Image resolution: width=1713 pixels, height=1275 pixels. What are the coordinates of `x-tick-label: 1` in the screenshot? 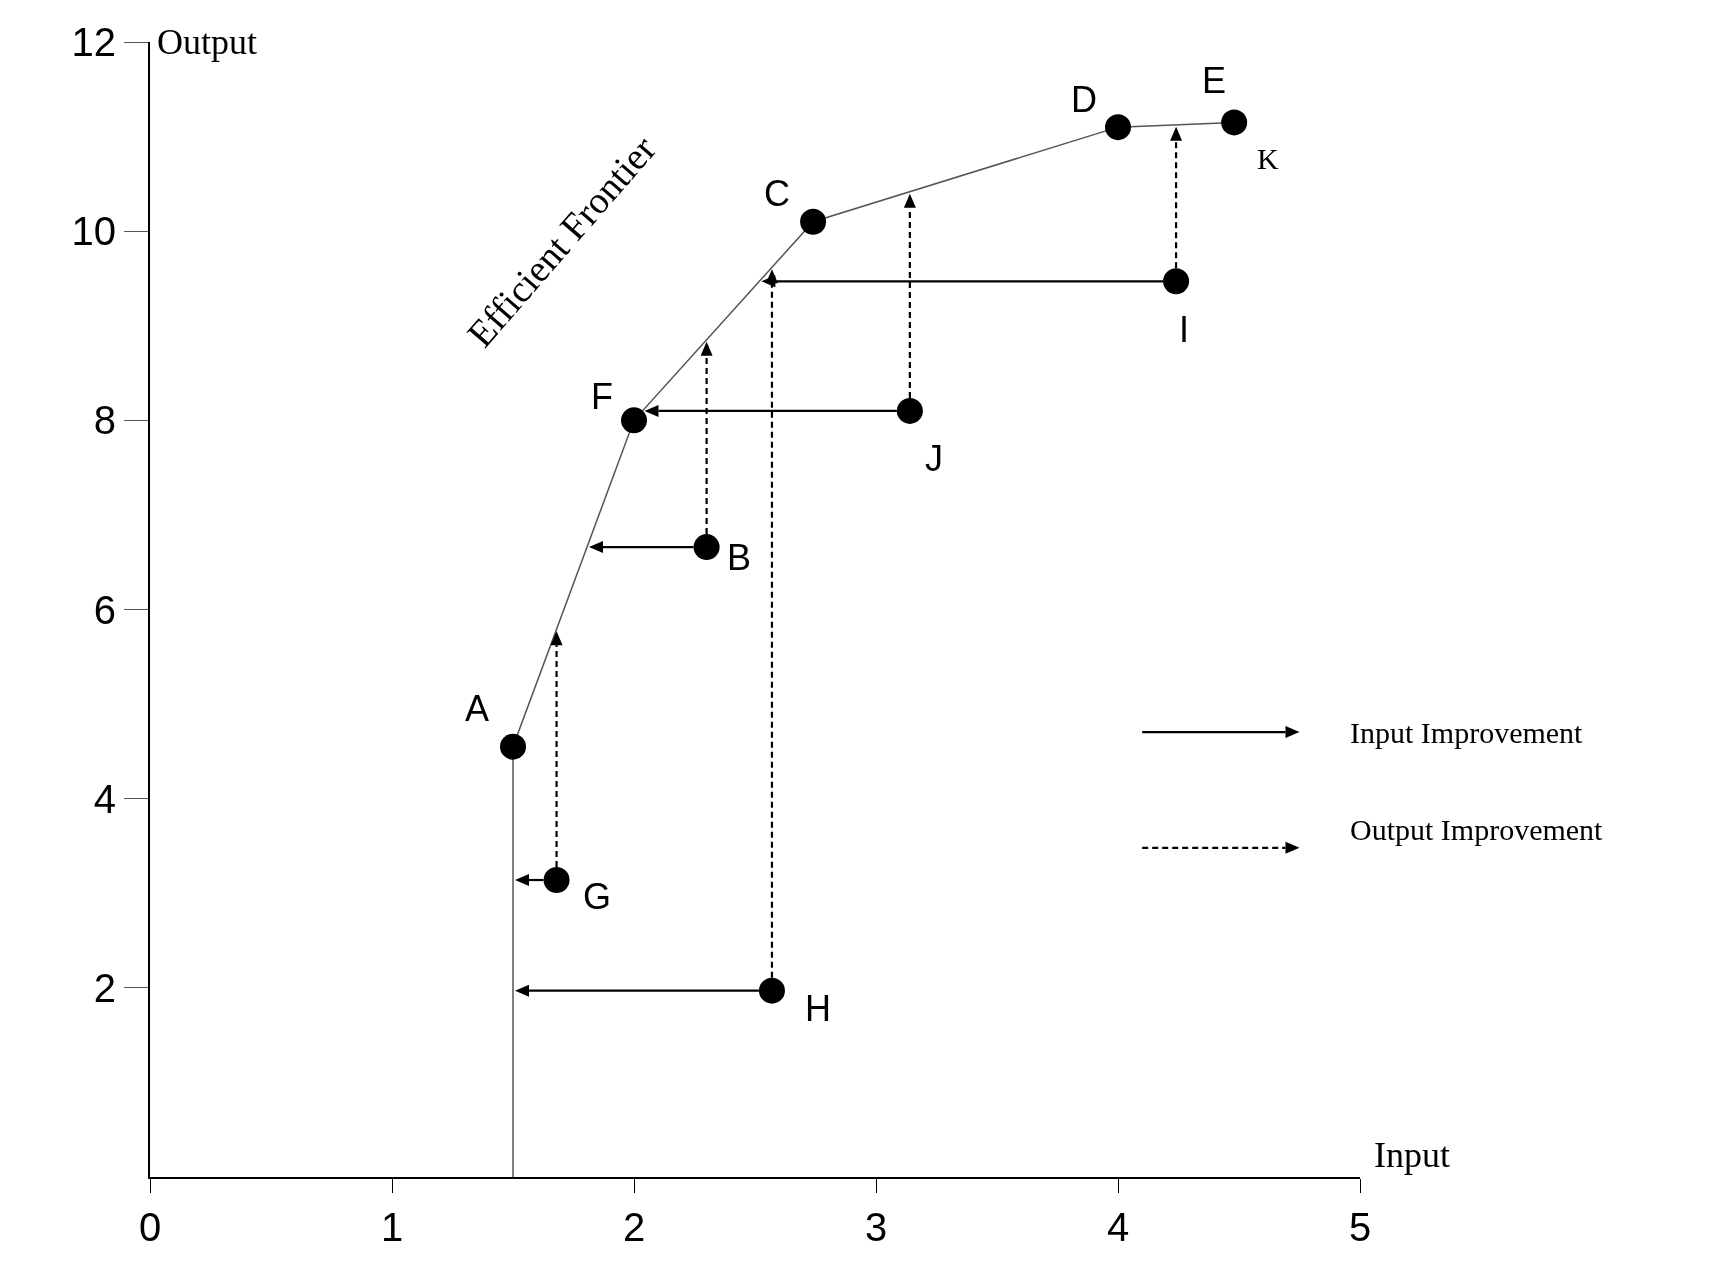 It's located at (392, 1227).